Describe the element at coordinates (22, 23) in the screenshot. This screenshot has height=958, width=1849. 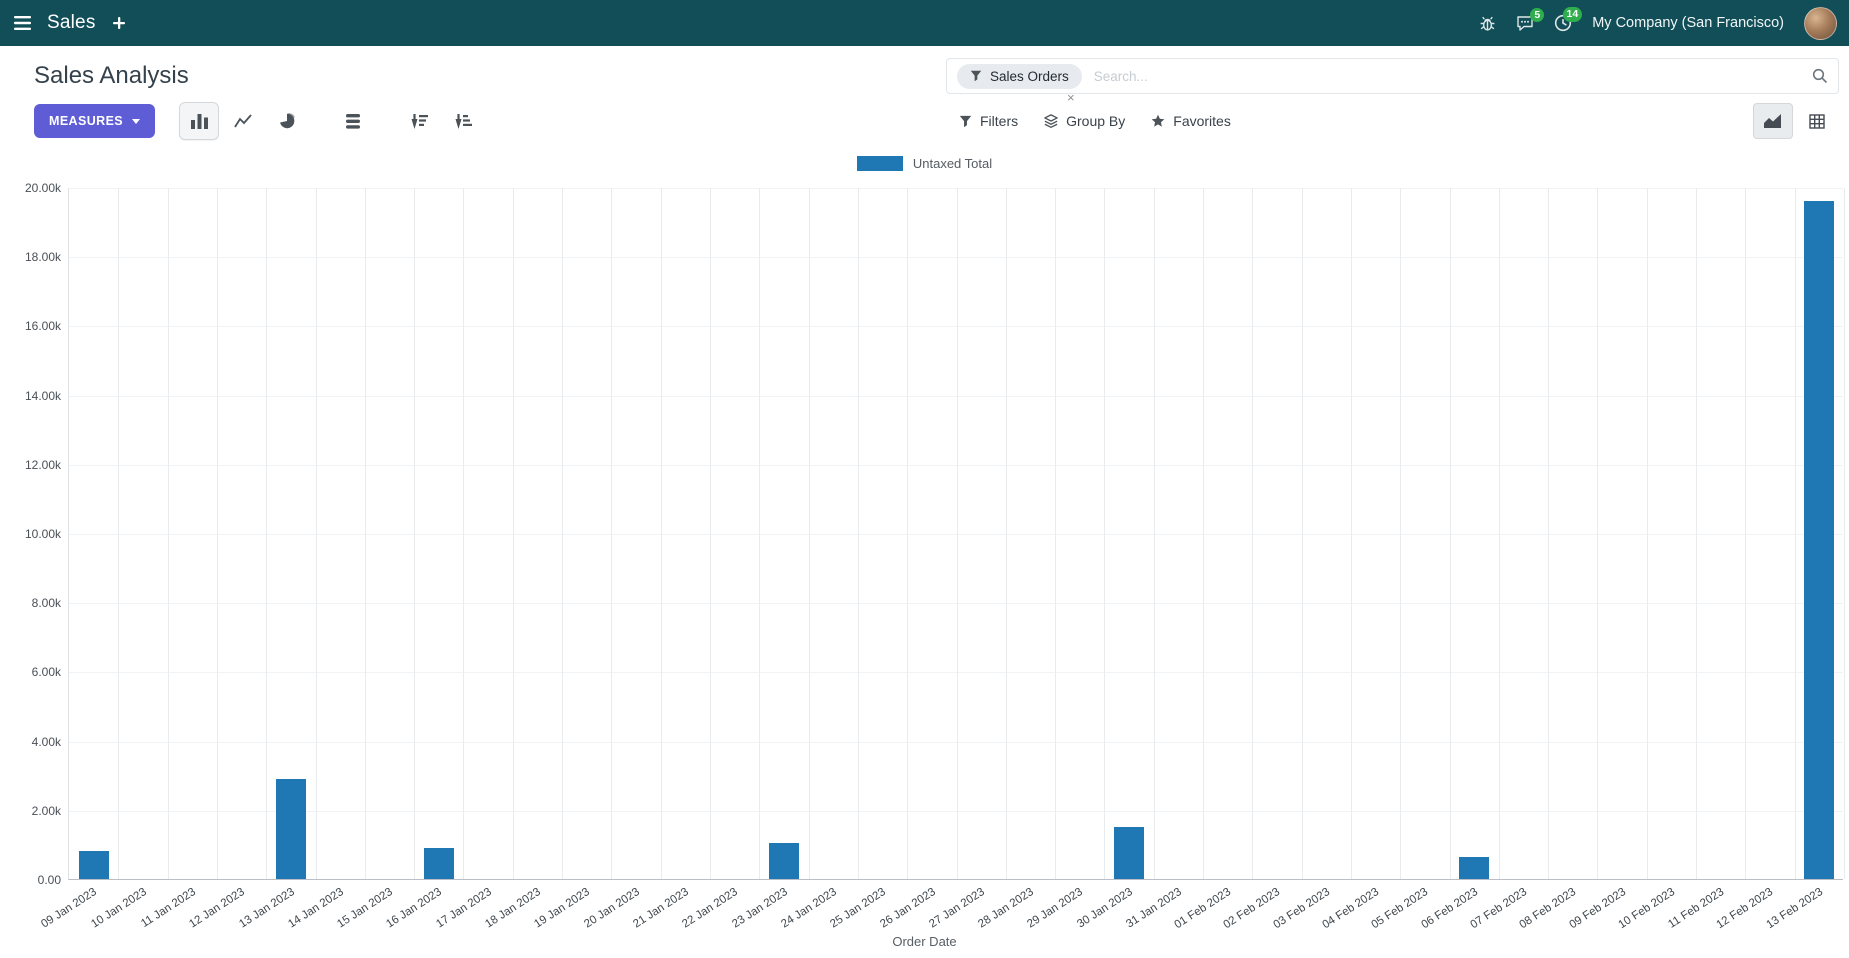
I see `apps-menu-icon` at that location.